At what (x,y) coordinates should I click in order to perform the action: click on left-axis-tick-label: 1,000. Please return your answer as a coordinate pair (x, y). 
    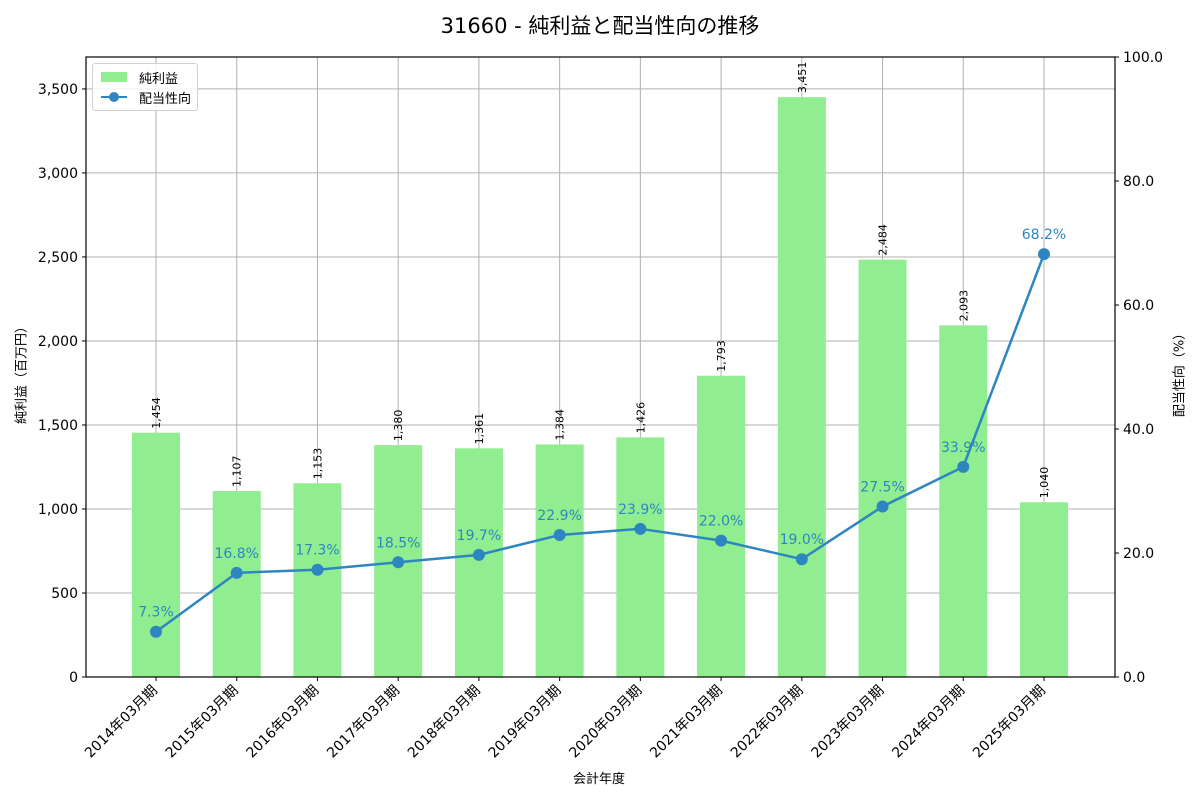
    Looking at the image, I should click on (58, 510).